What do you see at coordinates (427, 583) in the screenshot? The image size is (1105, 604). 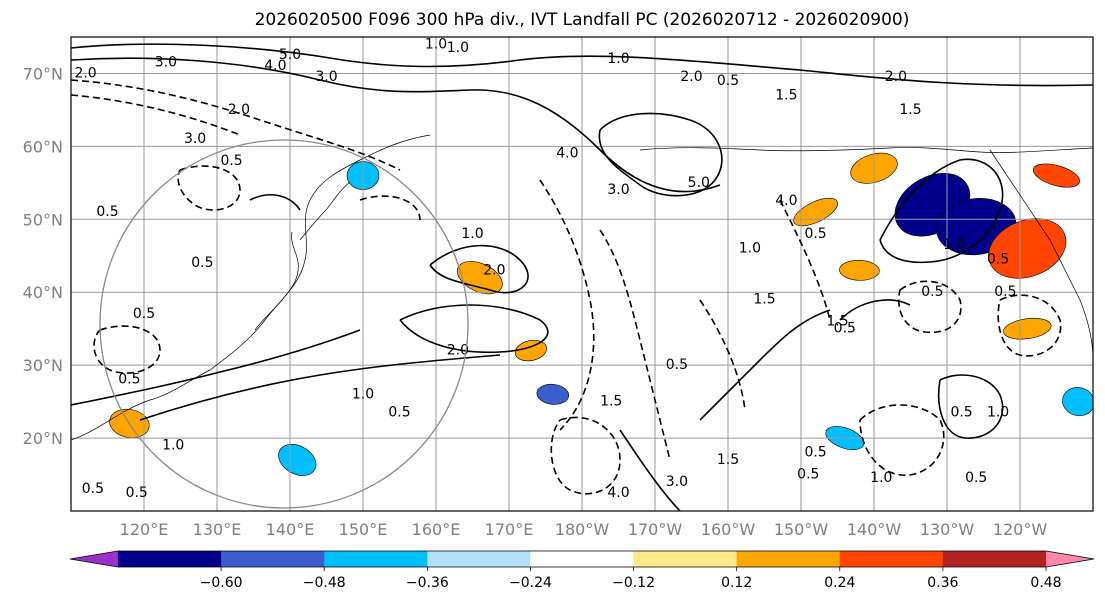 I see `colorbar-tick-label: −0.36` at bounding box center [427, 583].